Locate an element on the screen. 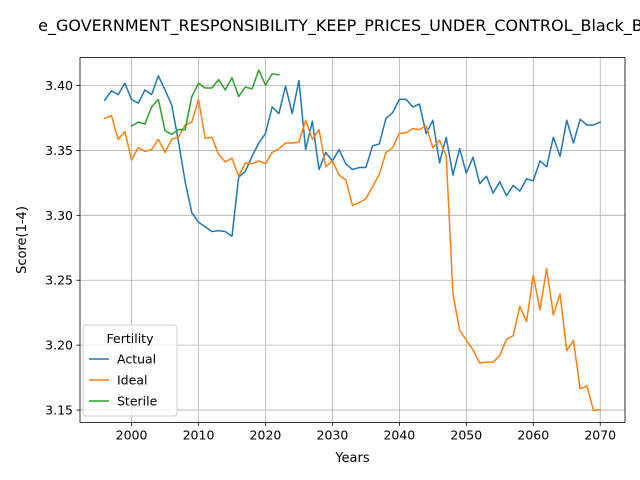 The image size is (640, 480). y-axis-ticks: 3.15 3.20 3.25 3.30 3.35 3.40 is located at coordinates (62, 248).